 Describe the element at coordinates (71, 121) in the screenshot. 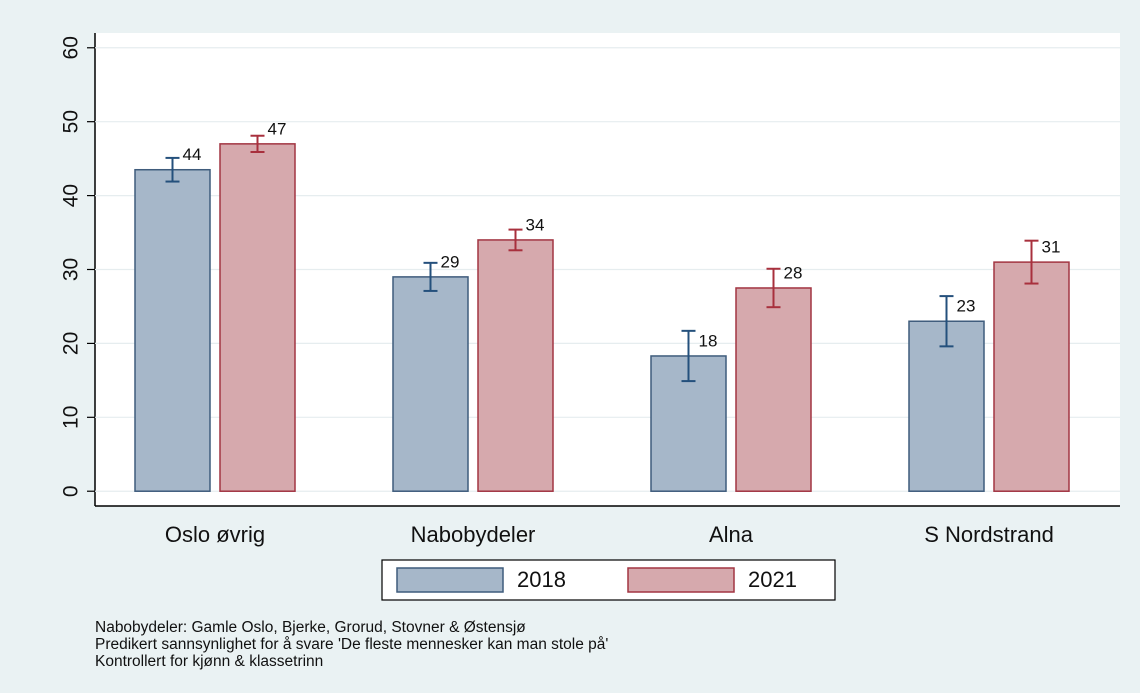

I see `y-tick-label: 50` at that location.